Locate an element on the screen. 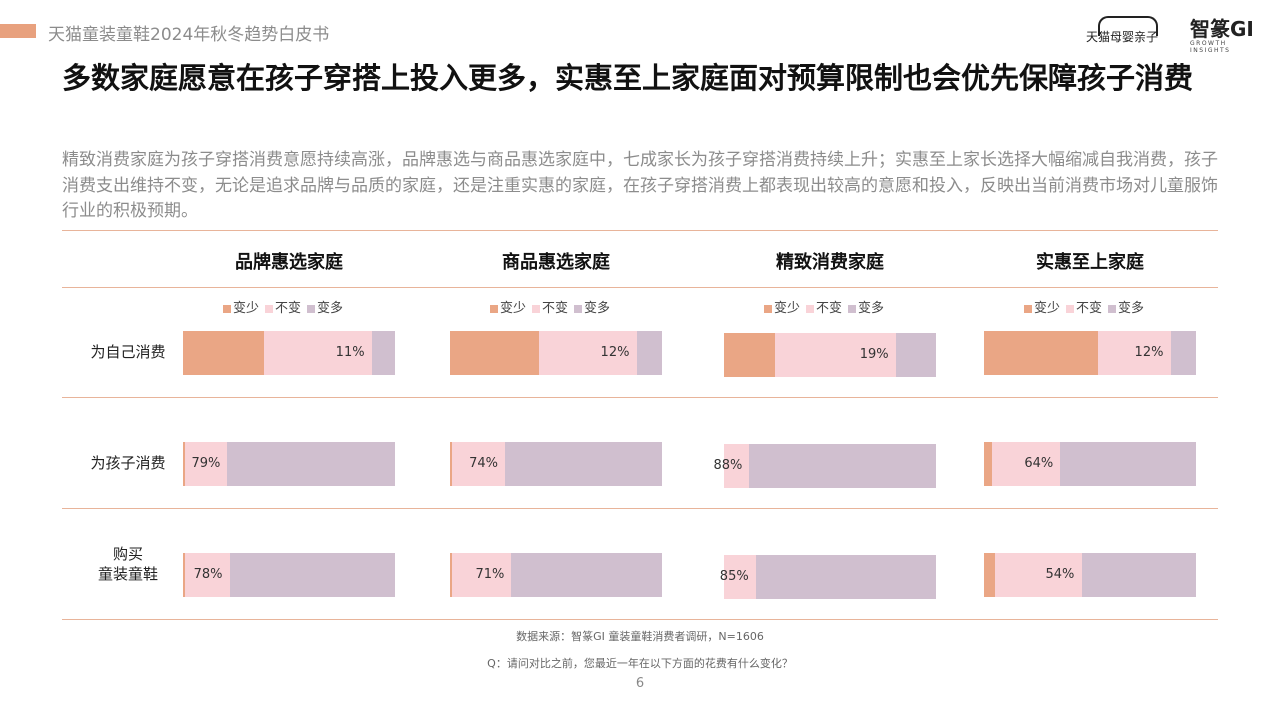  group-header: 精致消费家庭 is located at coordinates (830, 262).